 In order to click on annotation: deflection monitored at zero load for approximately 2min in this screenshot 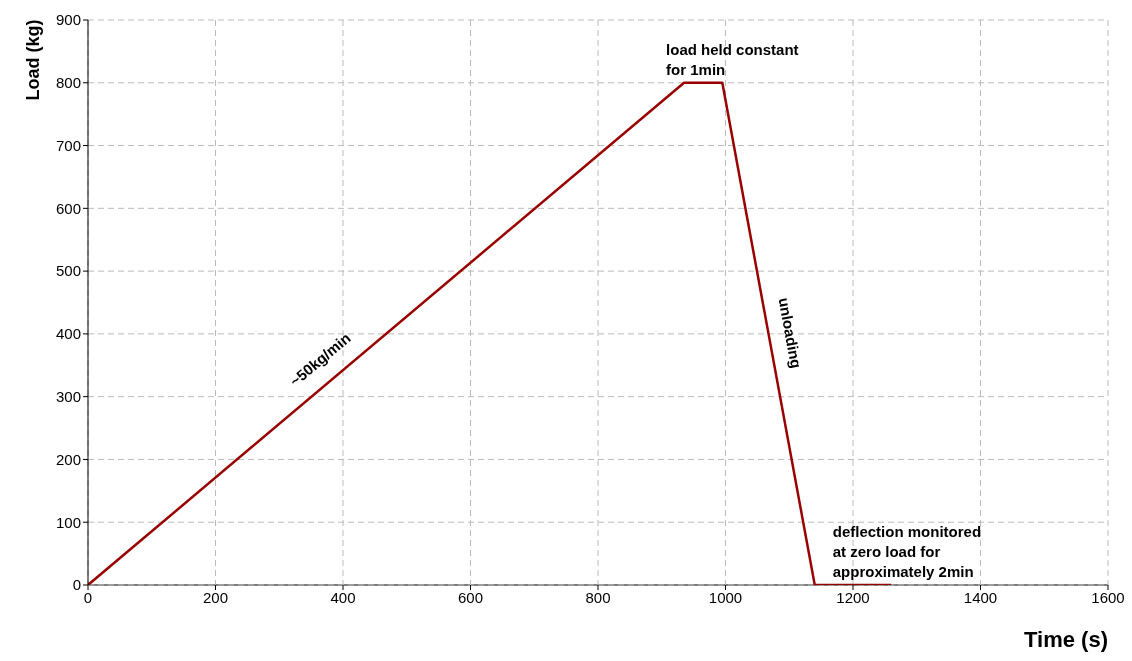, I will do `click(907, 551)`.